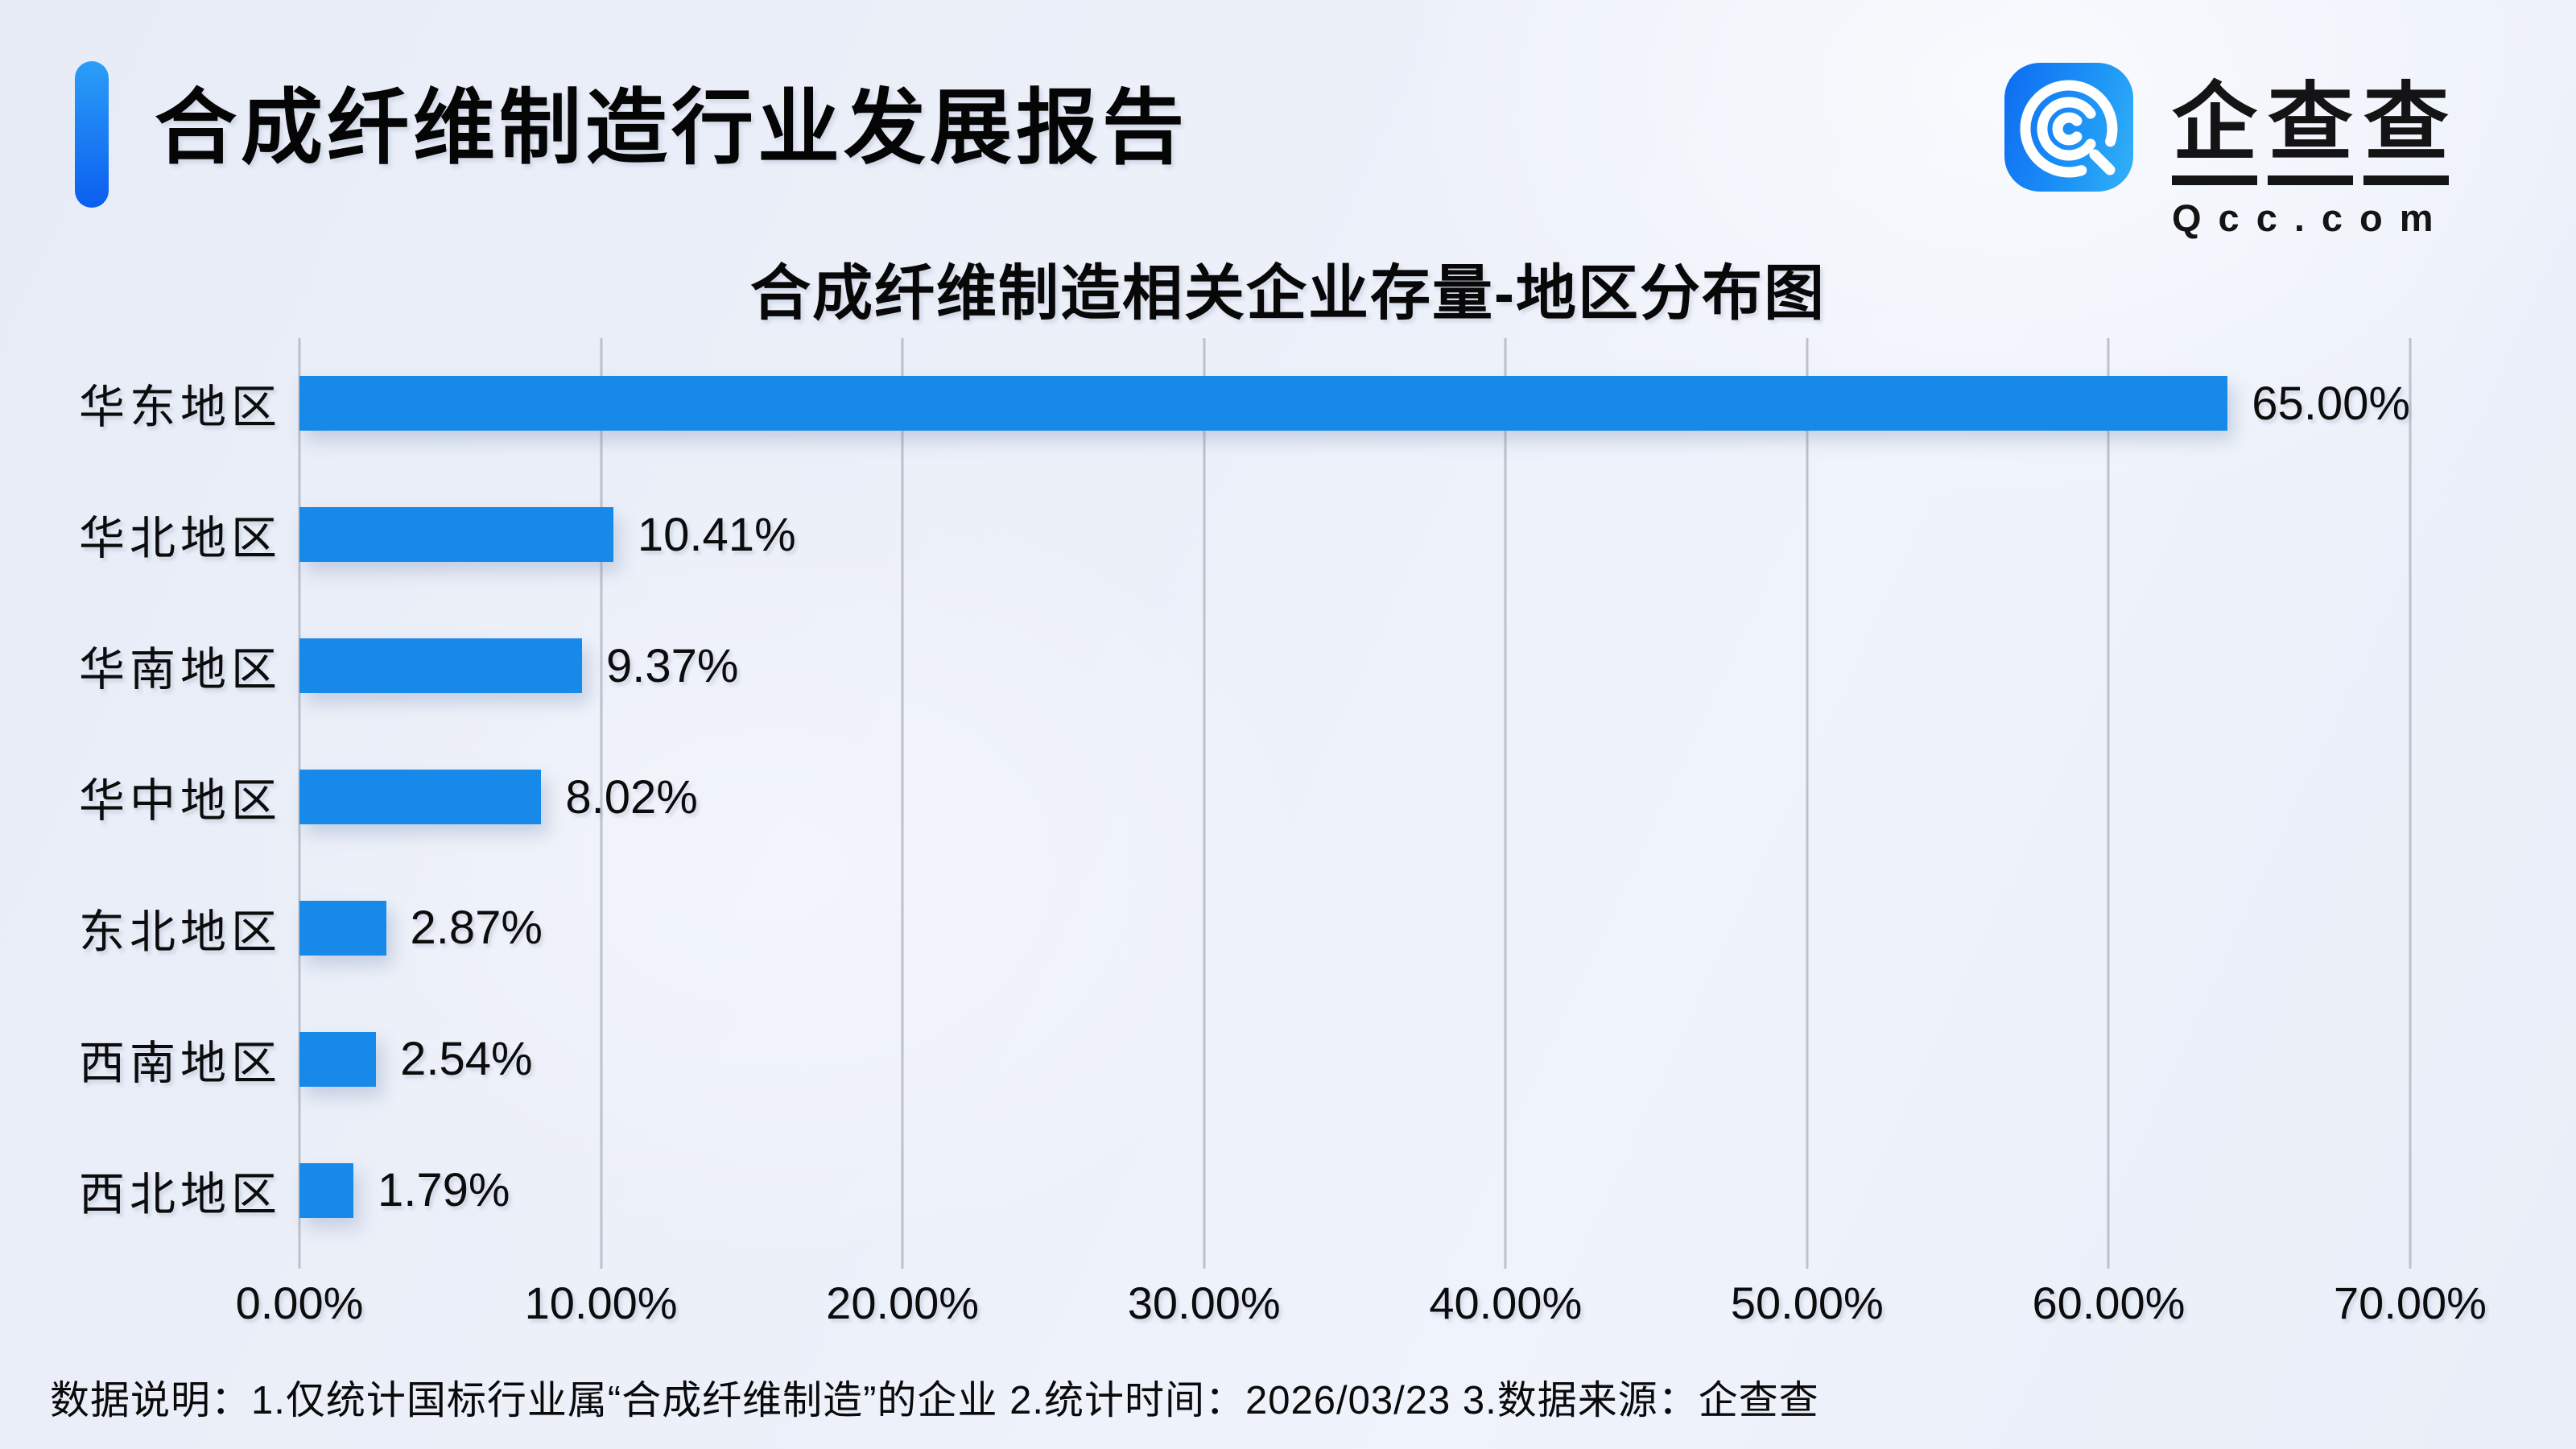 The width and height of the screenshot is (2576, 1449). I want to click on category-axis: 华东地区华北地区华南地区华中地区东北地区西南地区西北地区, so click(161, 797).